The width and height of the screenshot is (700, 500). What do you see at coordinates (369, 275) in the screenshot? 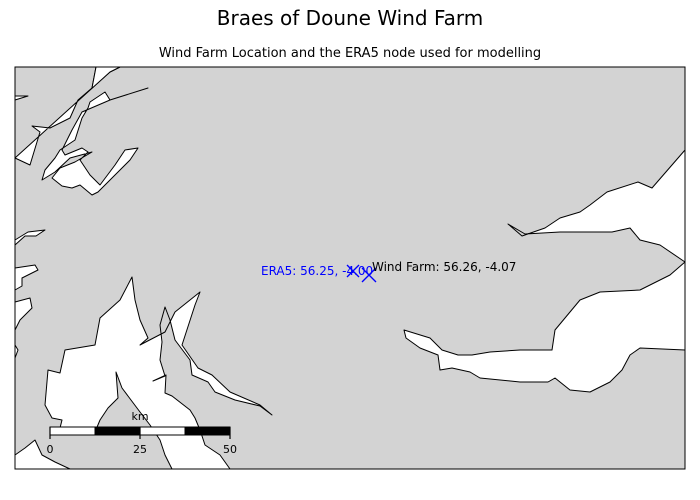
I see `wind-farm-marker` at bounding box center [369, 275].